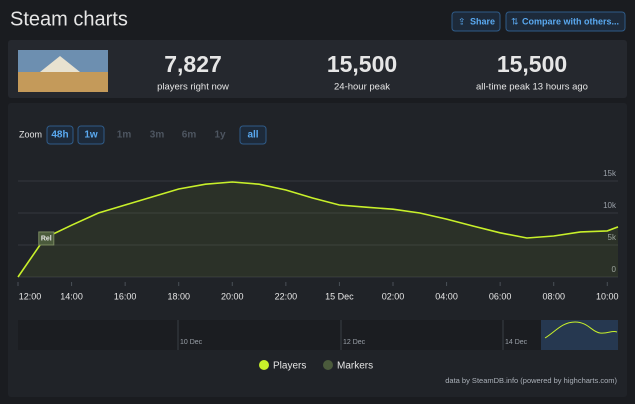 The width and height of the screenshot is (635, 404). What do you see at coordinates (515, 21) in the screenshot?
I see `compare-icon: ⇅` at bounding box center [515, 21].